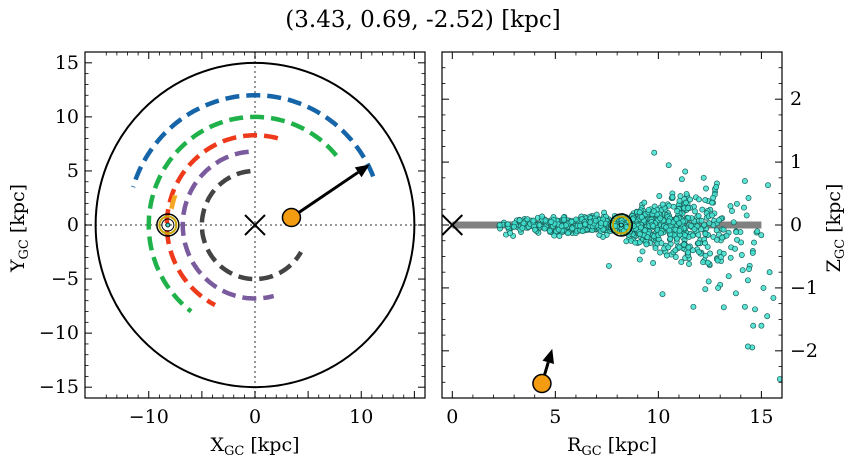 The image size is (854, 464). What do you see at coordinates (453, 225) in the screenshot?
I see `galactic-center-marker` at bounding box center [453, 225].